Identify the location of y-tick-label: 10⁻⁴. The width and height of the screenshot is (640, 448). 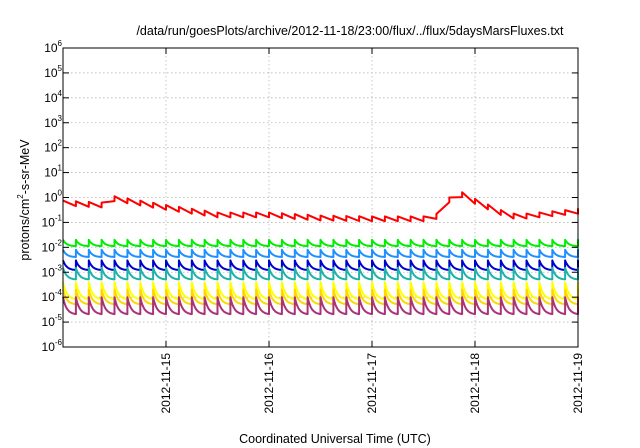
(52, 296).